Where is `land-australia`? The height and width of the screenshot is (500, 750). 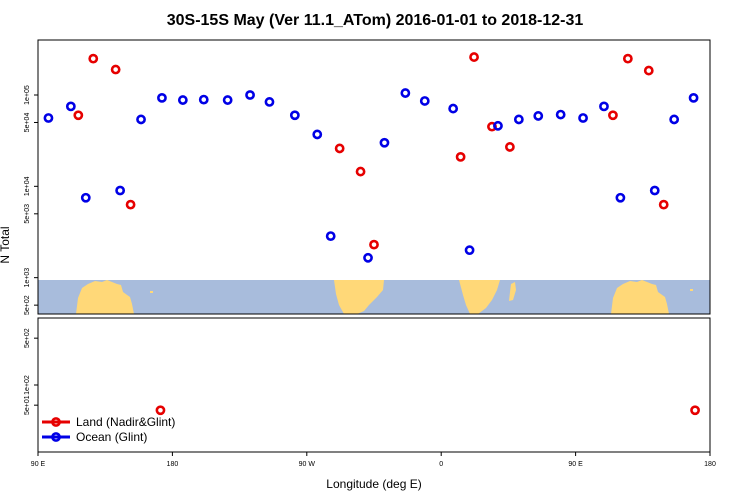
land-australia is located at coordinates (105, 297).